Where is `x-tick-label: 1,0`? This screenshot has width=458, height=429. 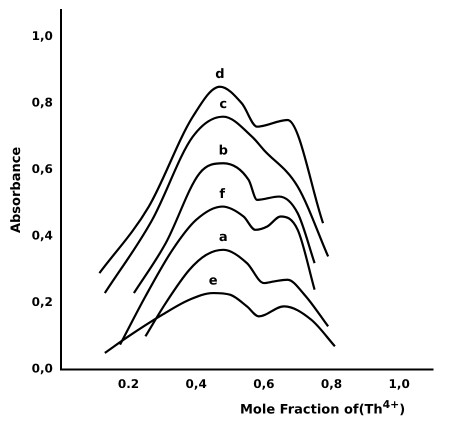
x-tick-label: 1,0 is located at coordinates (399, 383).